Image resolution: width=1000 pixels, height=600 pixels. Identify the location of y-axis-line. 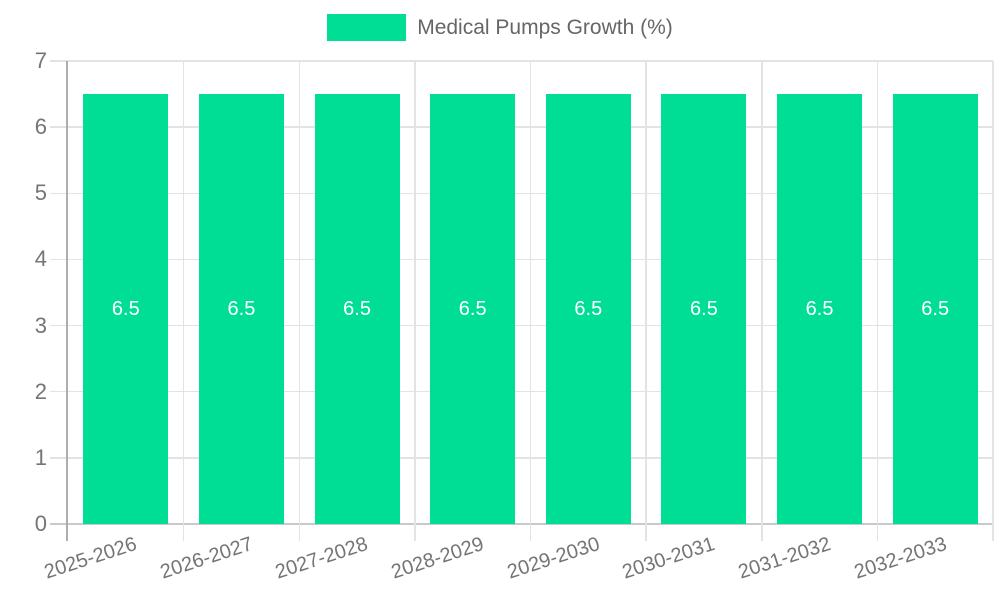
(67, 301).